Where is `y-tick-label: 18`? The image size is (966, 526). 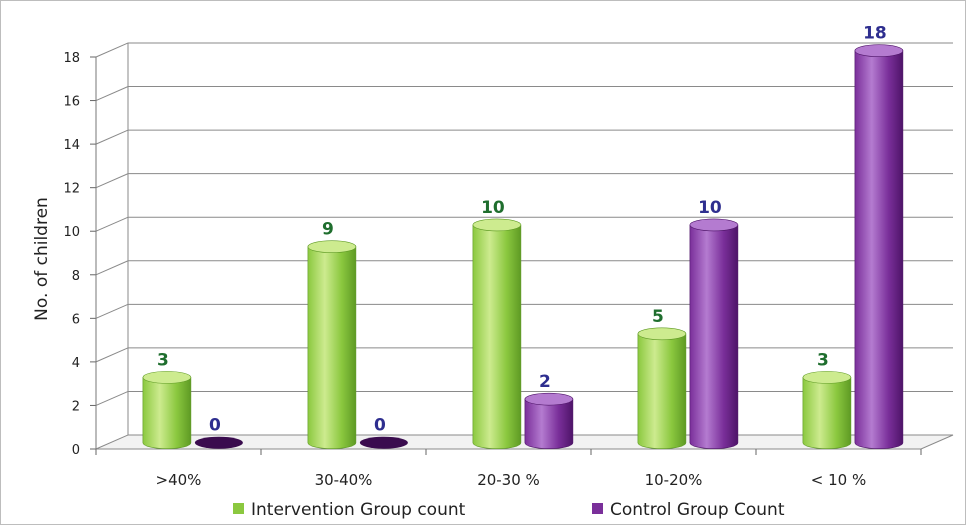
y-tick-label: 18 is located at coordinates (71, 58).